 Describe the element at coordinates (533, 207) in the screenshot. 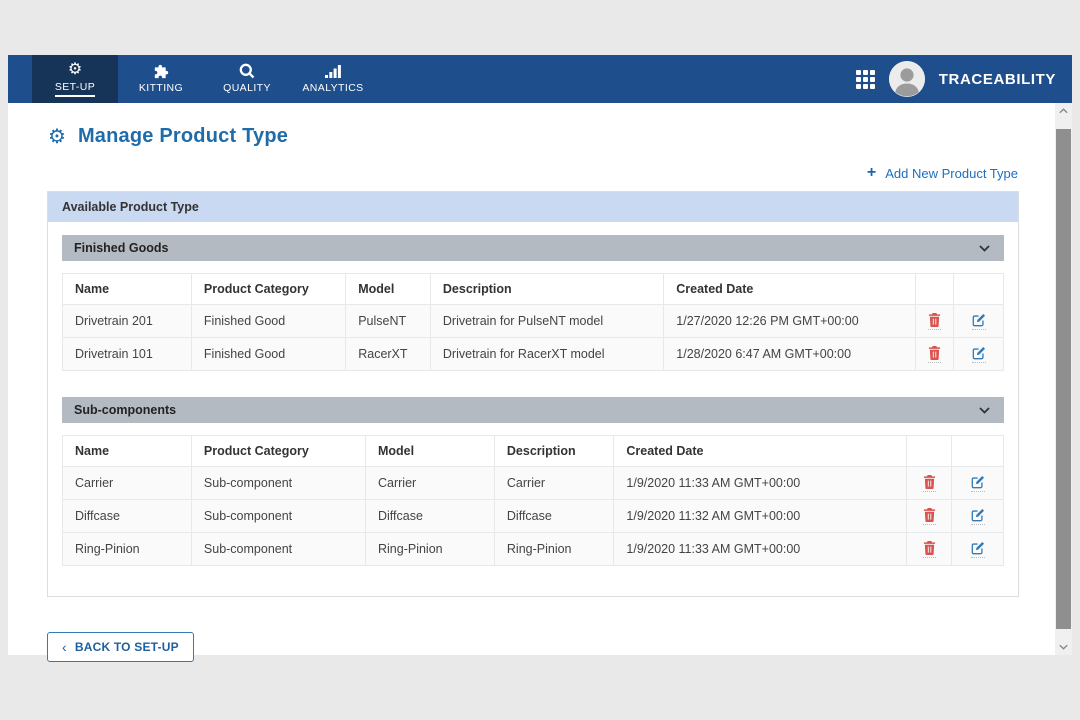

I see `panel-title: Available Product Type` at that location.